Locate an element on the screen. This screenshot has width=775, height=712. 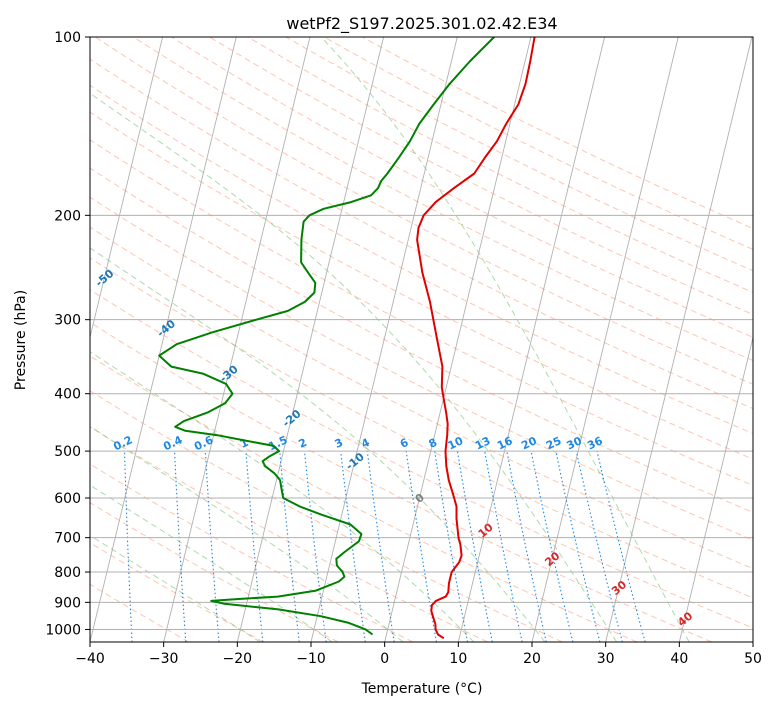
x-tick-label: −40 is located at coordinates (90, 659).